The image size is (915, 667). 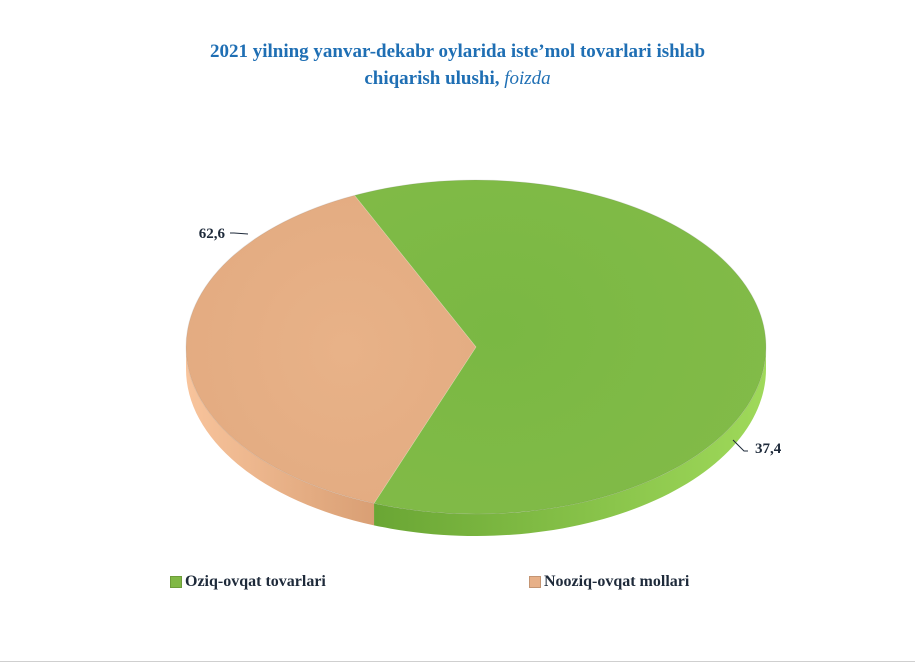 What do you see at coordinates (212, 234) in the screenshot?
I see `data-label-0: 62,6` at bounding box center [212, 234].